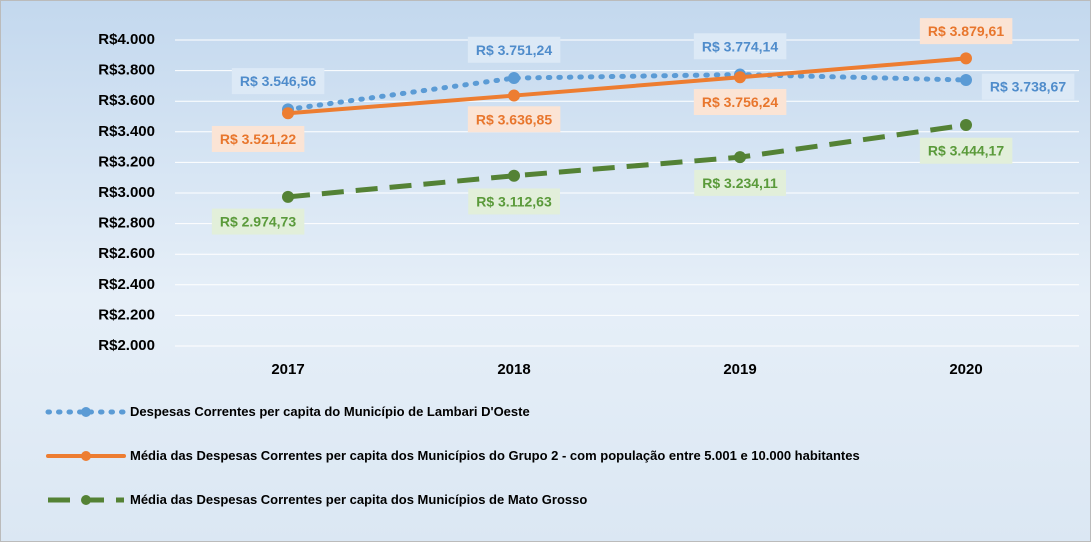  Describe the element at coordinates (126, 345) in the screenshot. I see `y-tick-label: R$2.000` at that location.